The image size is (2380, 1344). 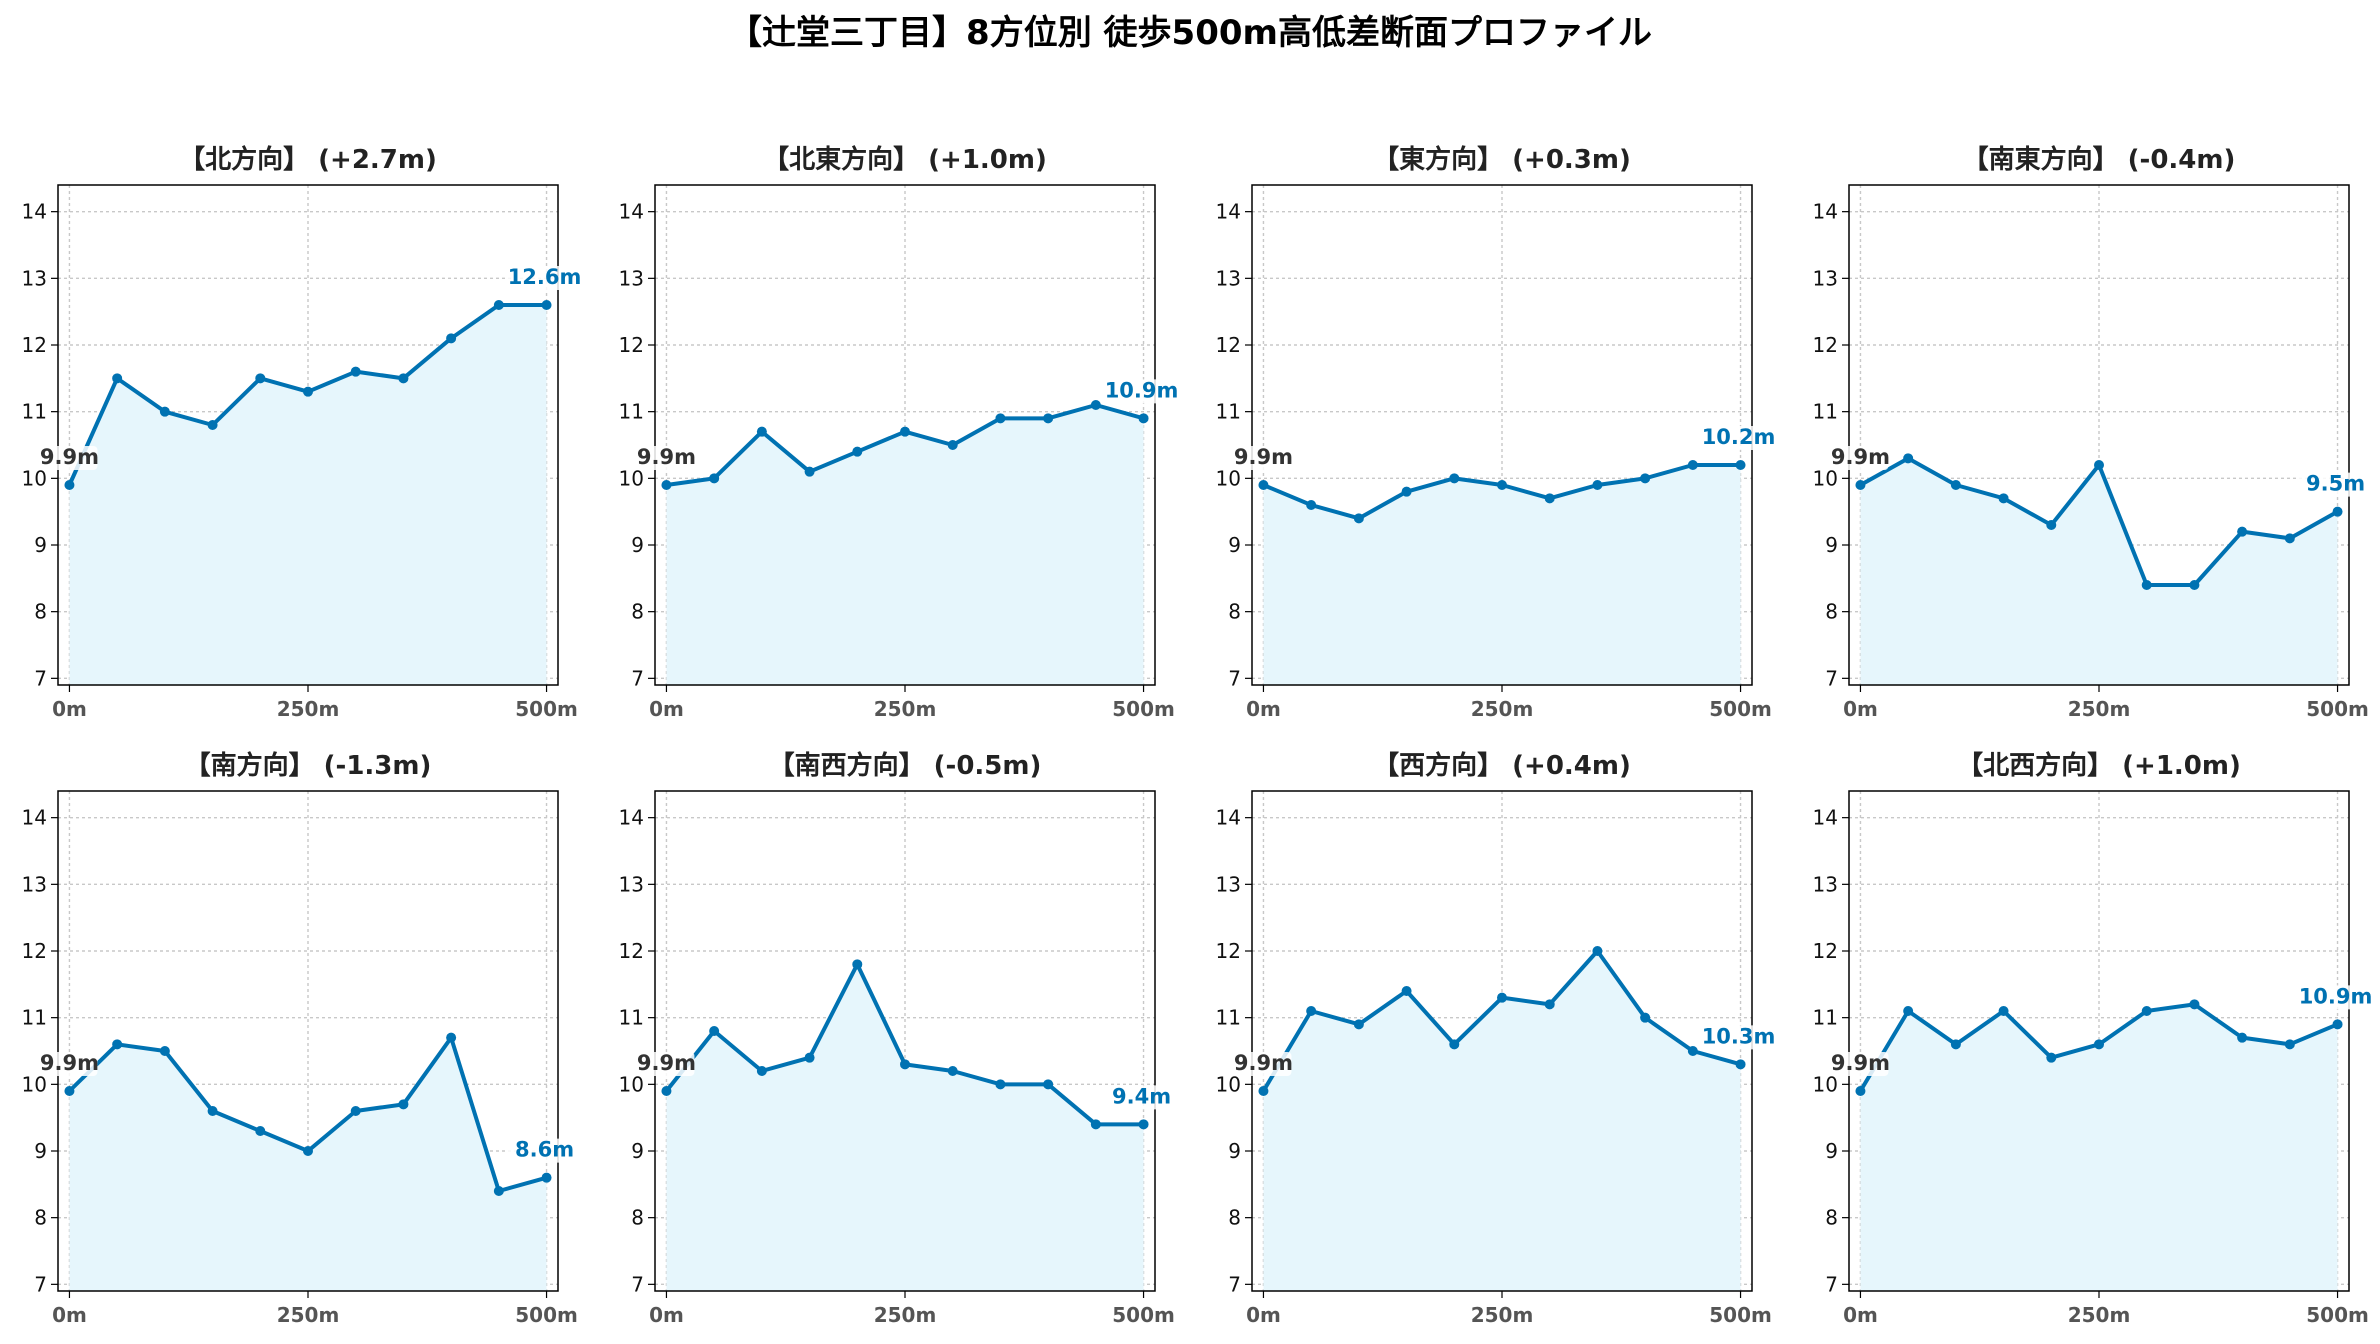 What do you see at coordinates (308, 159) in the screenshot?
I see `subplot-title: 【北方向】 (+2.7m)` at bounding box center [308, 159].